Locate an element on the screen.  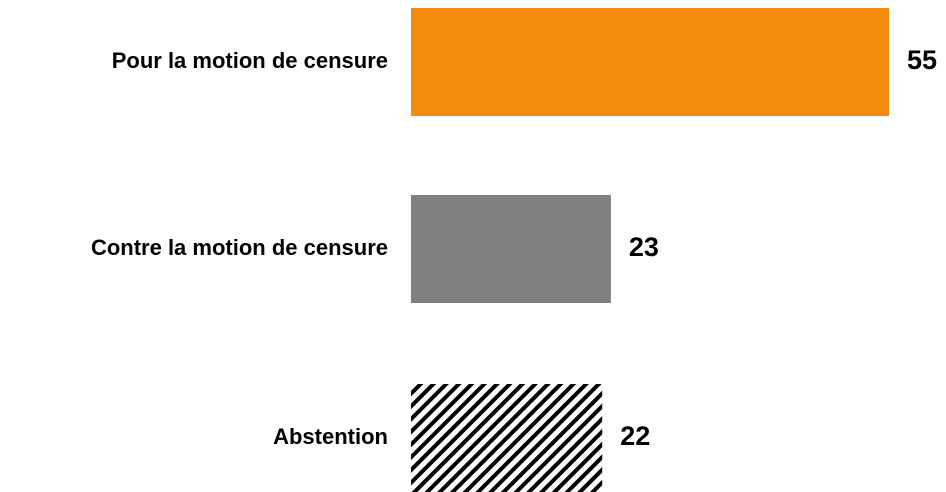
value-label: 23 is located at coordinates (644, 247).